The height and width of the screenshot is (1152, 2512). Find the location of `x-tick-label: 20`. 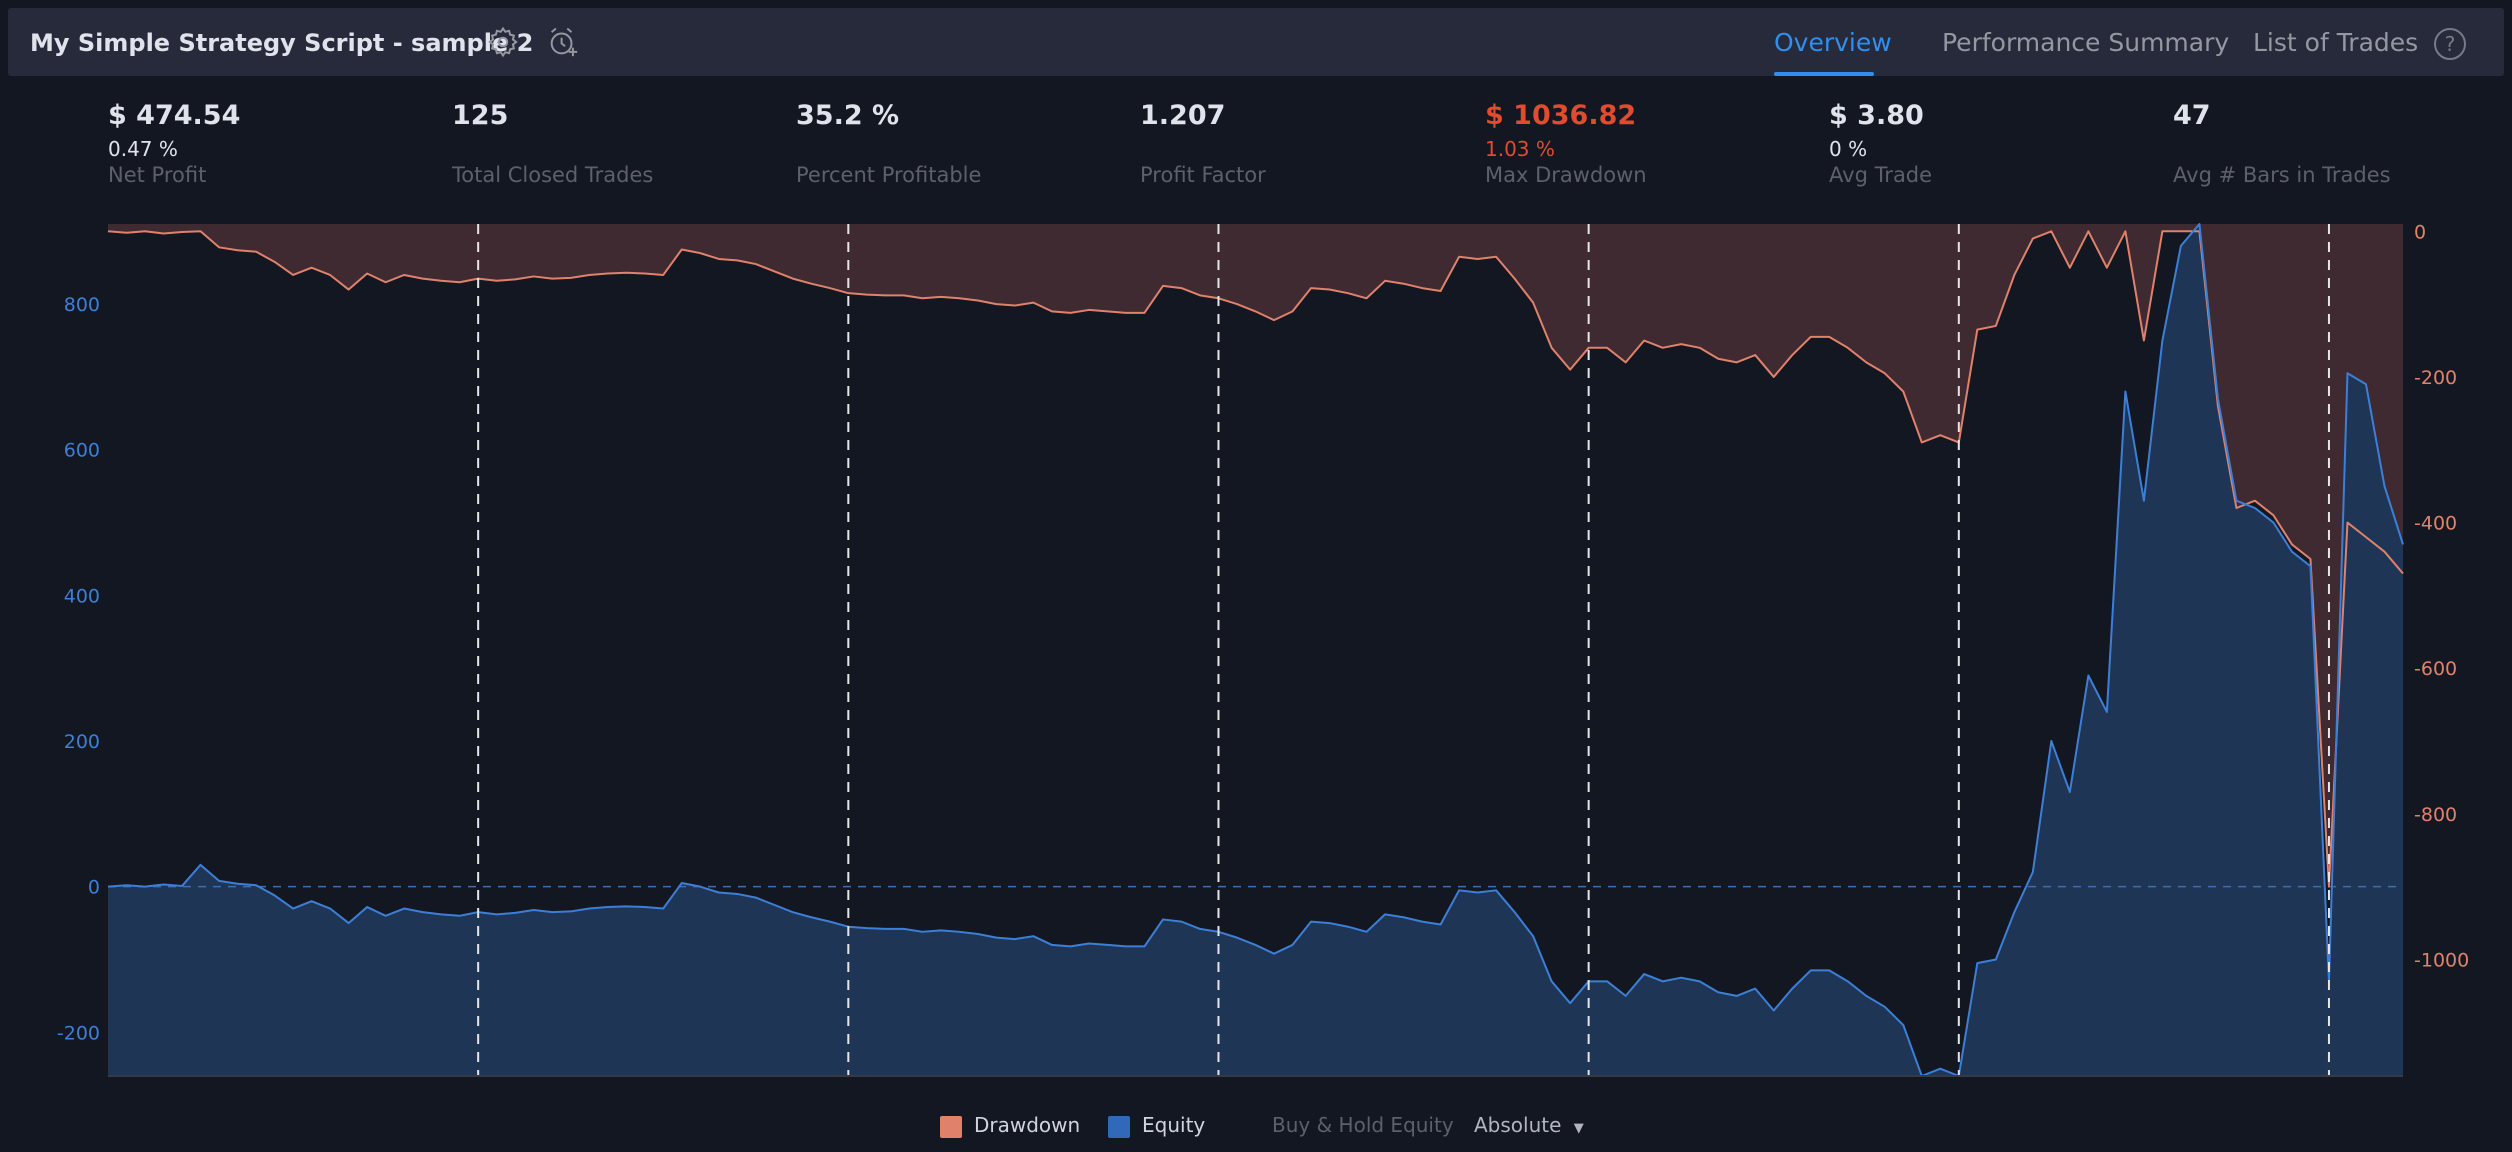

x-tick-label: 20 is located at coordinates (478, 1088).